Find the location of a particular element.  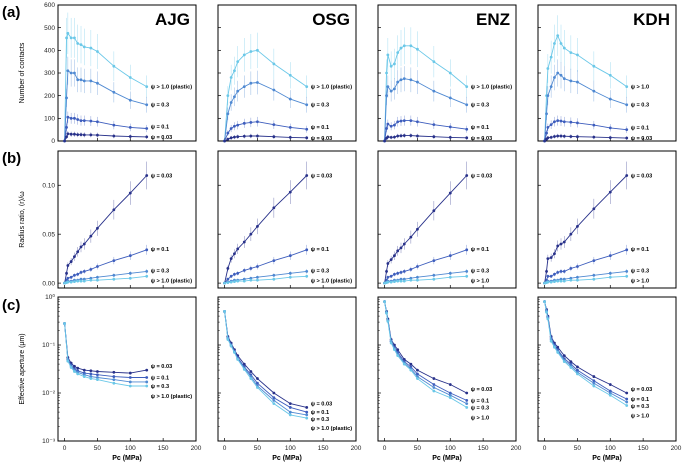

y-tick-label: 600 is located at coordinates (49, 5).